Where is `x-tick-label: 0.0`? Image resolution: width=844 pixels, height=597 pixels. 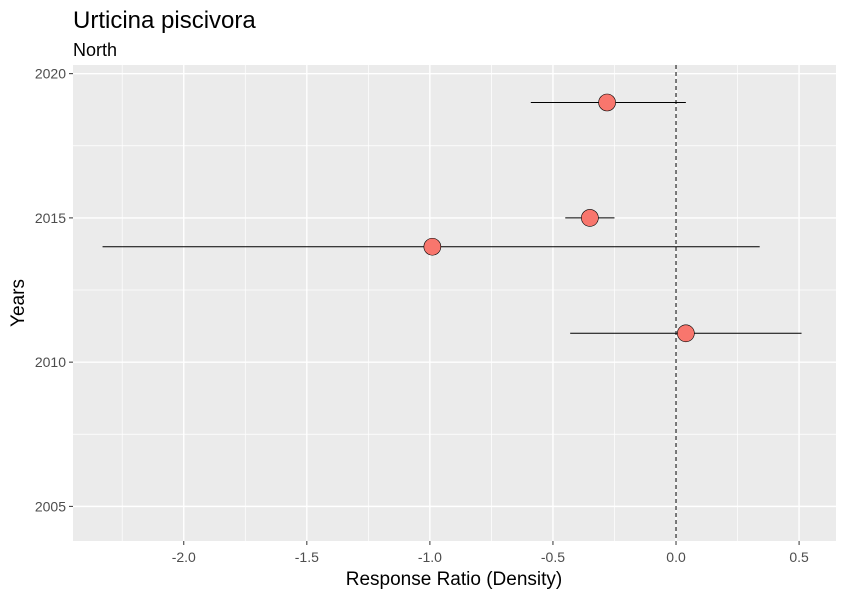
x-tick-label: 0.0 is located at coordinates (676, 557).